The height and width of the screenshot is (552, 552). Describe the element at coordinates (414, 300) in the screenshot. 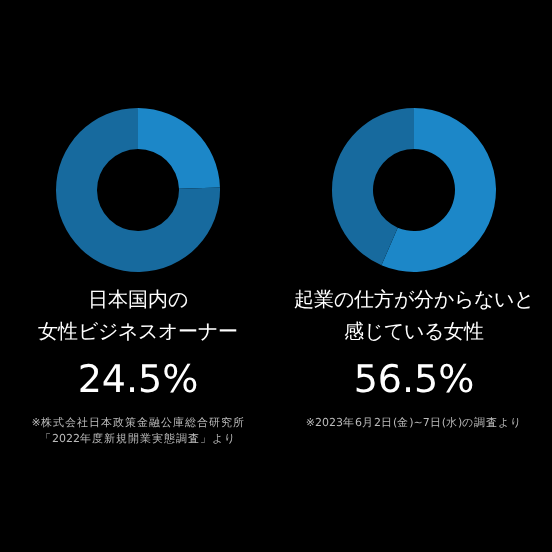

I see `text: 起業の仕方が分からないと` at that location.